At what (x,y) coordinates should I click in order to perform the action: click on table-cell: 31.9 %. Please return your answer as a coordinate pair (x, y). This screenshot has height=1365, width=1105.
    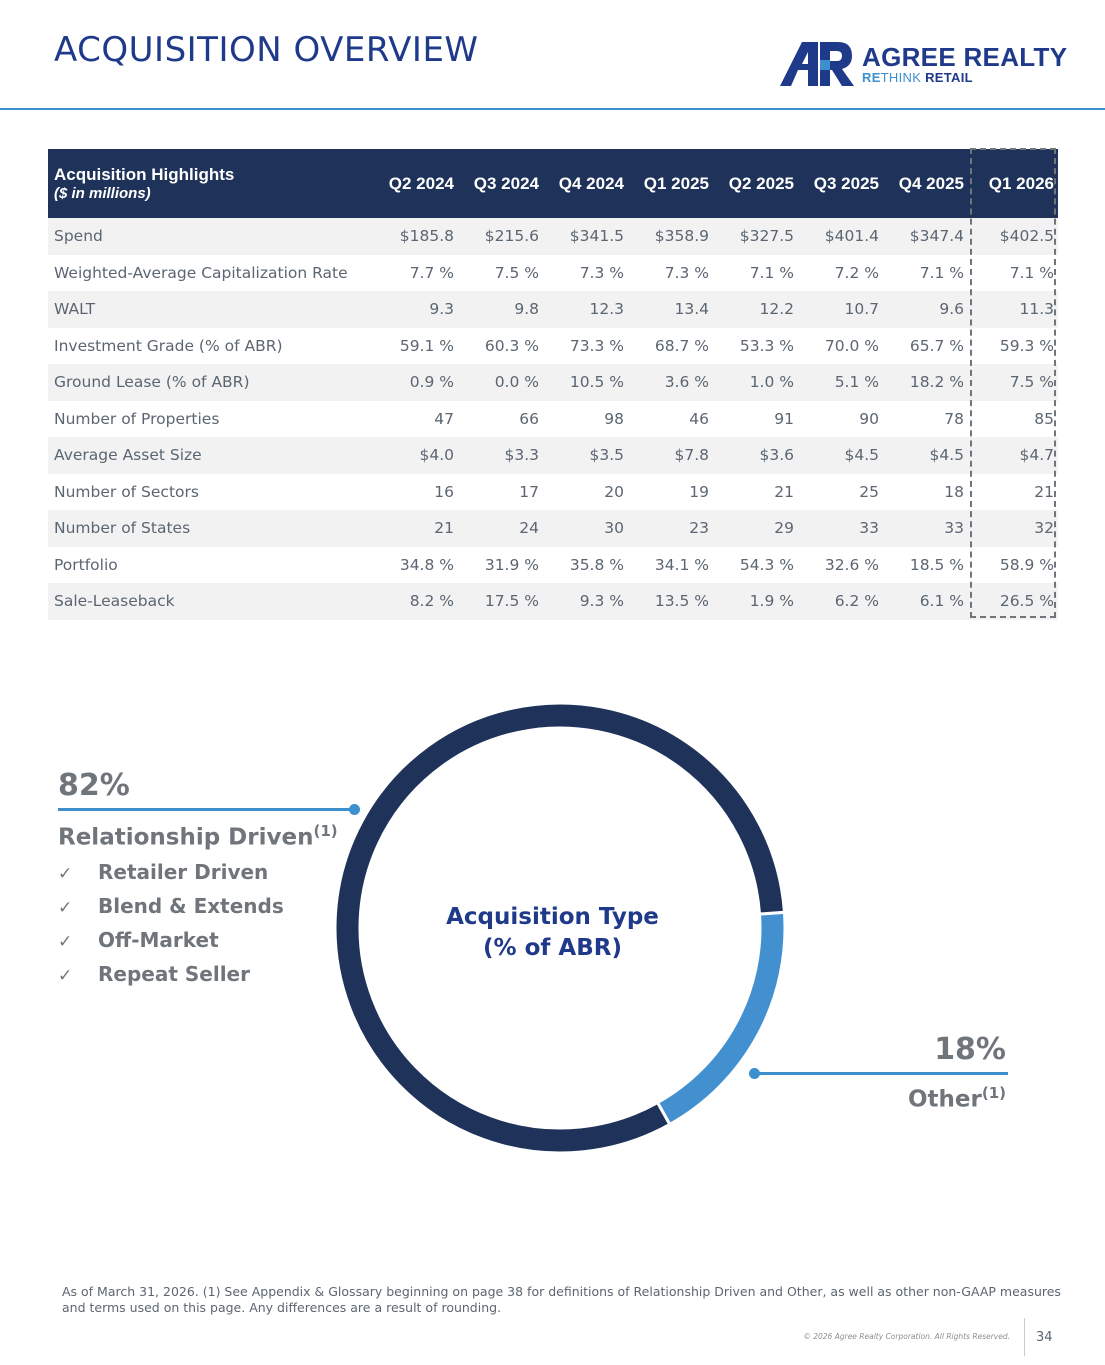
    Looking at the image, I should click on (511, 564).